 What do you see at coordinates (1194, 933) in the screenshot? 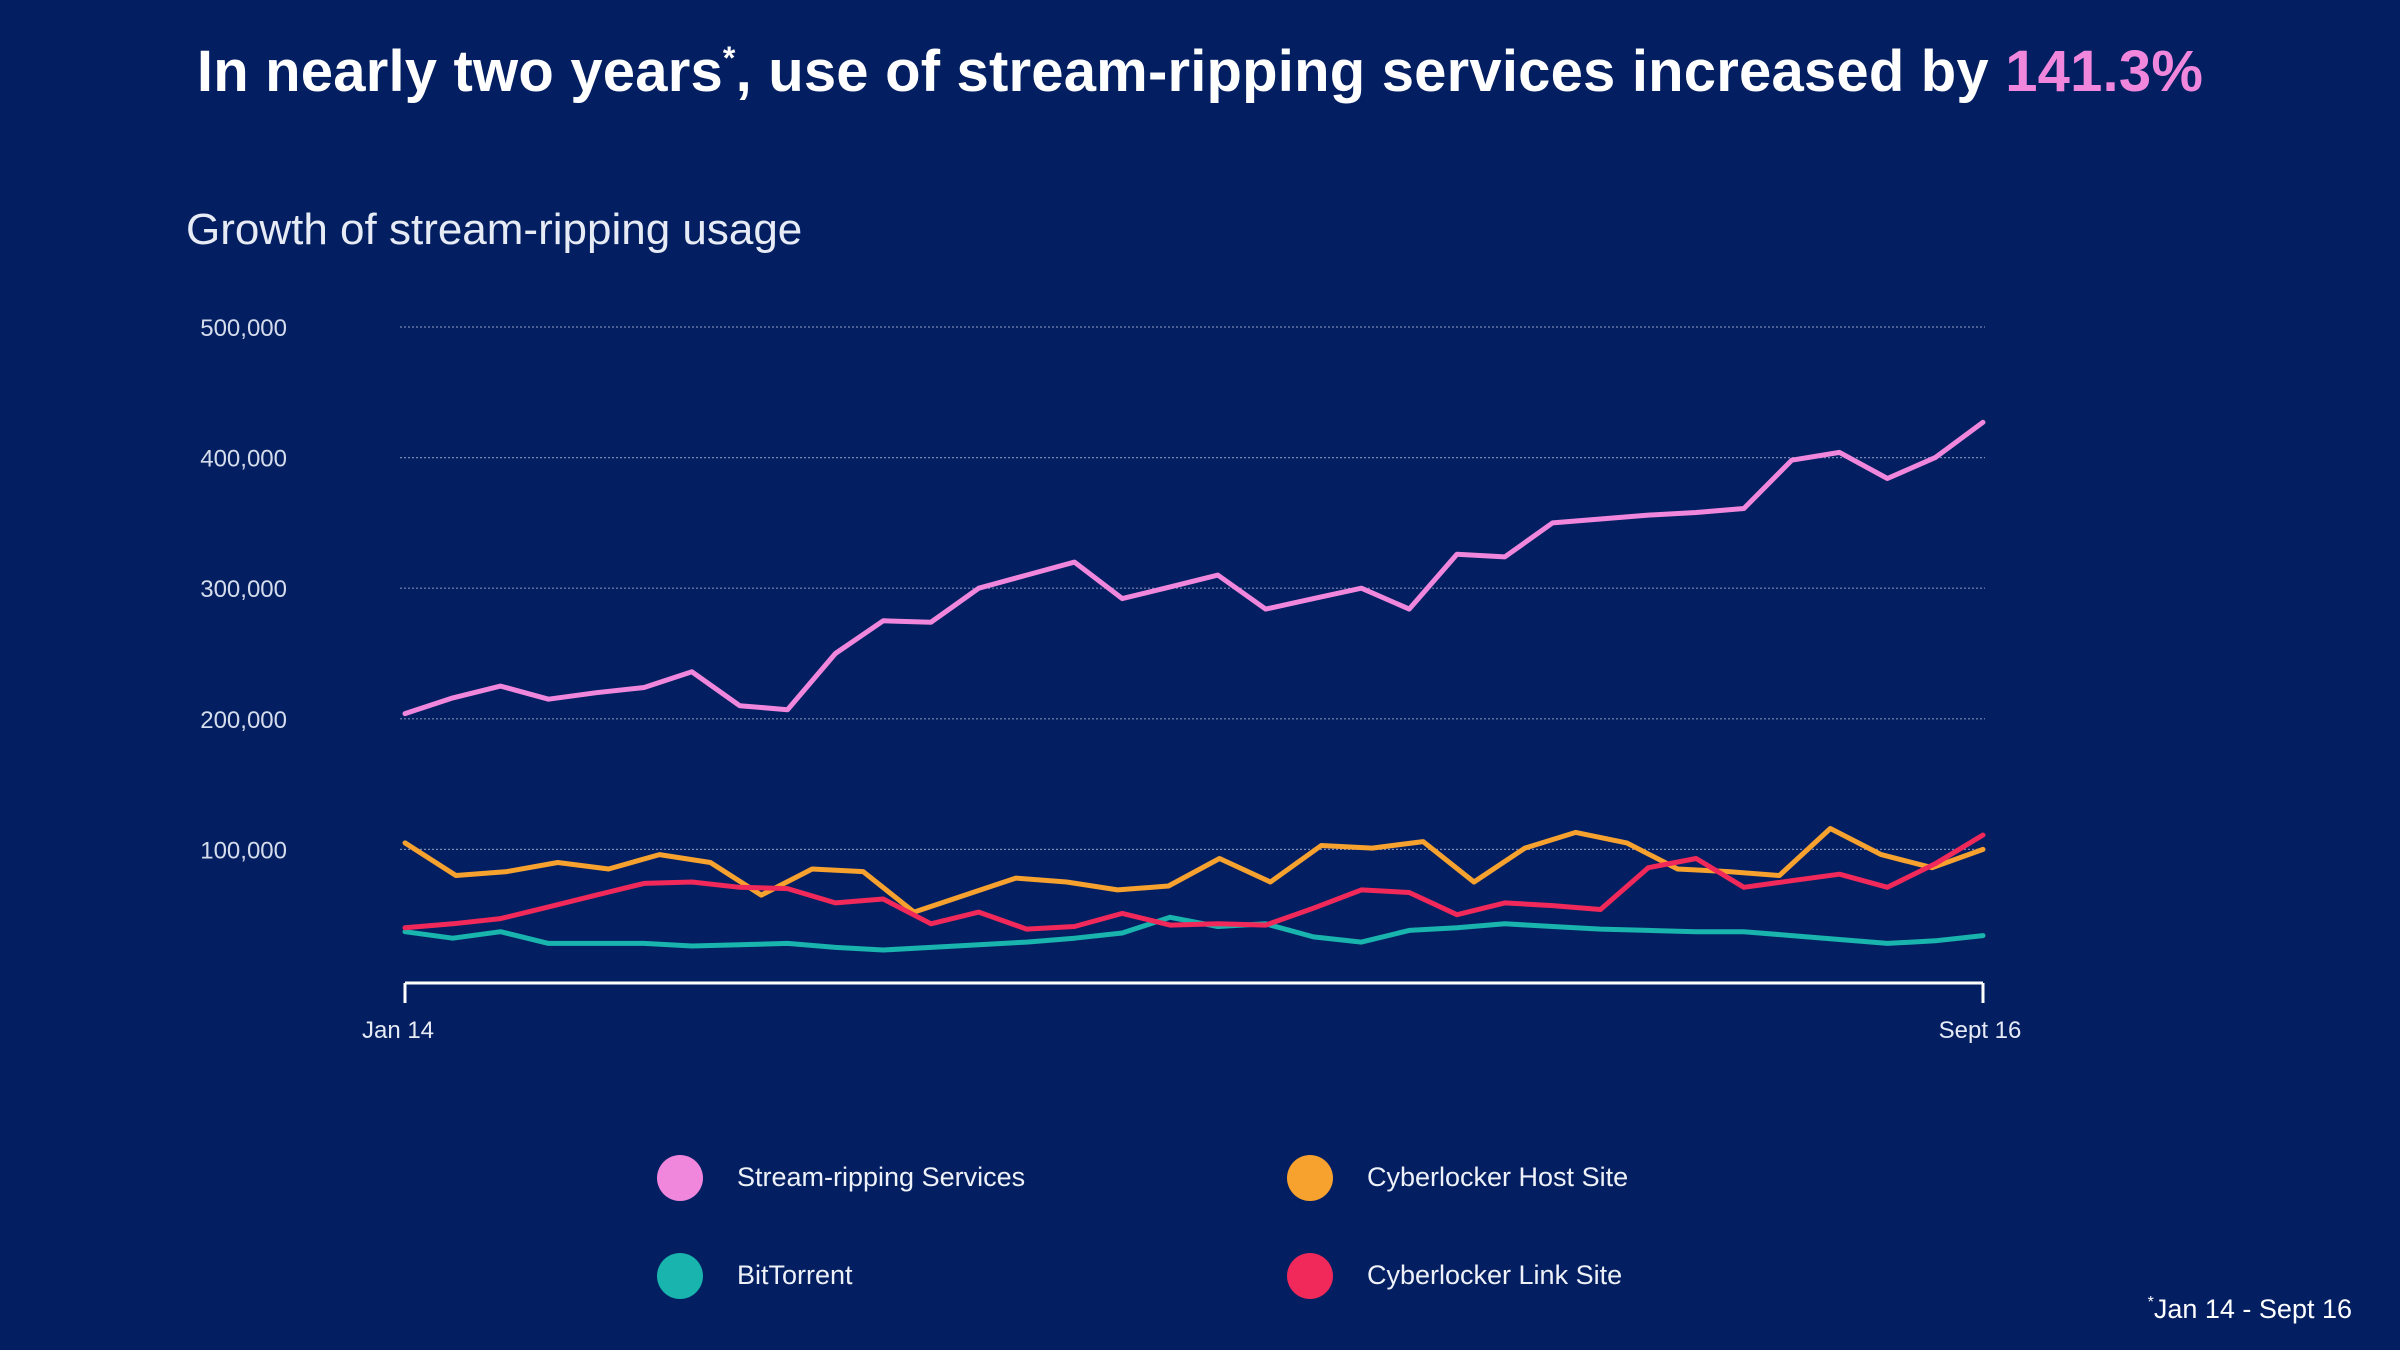
I see `series-line-bittorrent` at bounding box center [1194, 933].